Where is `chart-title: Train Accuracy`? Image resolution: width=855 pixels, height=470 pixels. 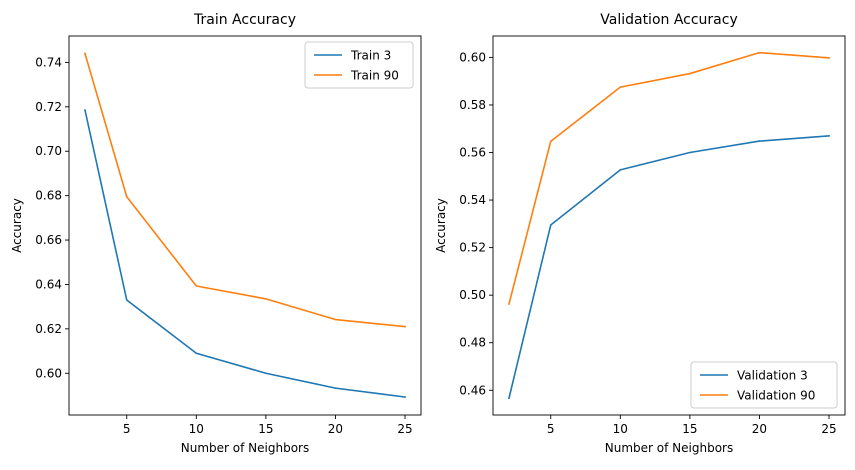
chart-title: Train Accuracy is located at coordinates (244, 20).